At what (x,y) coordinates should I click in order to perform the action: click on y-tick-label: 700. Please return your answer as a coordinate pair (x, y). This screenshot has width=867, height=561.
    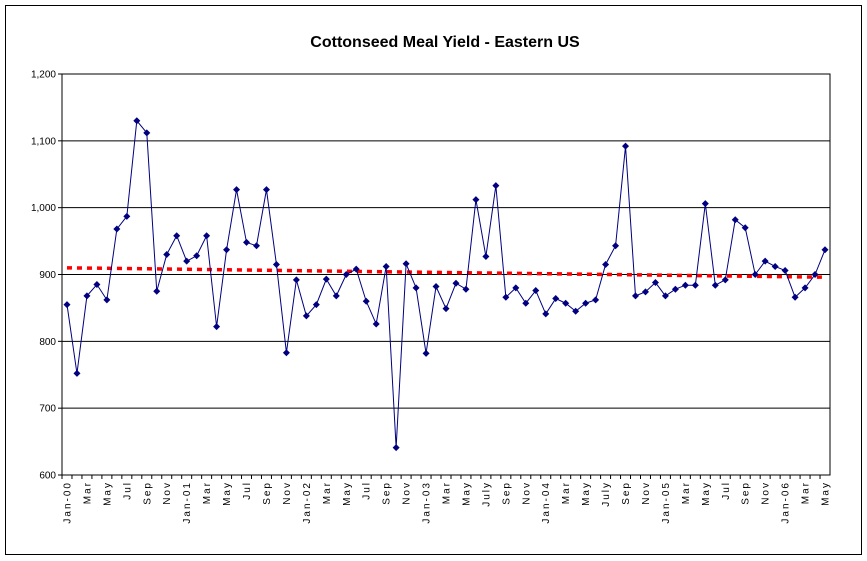
    Looking at the image, I should click on (47, 409).